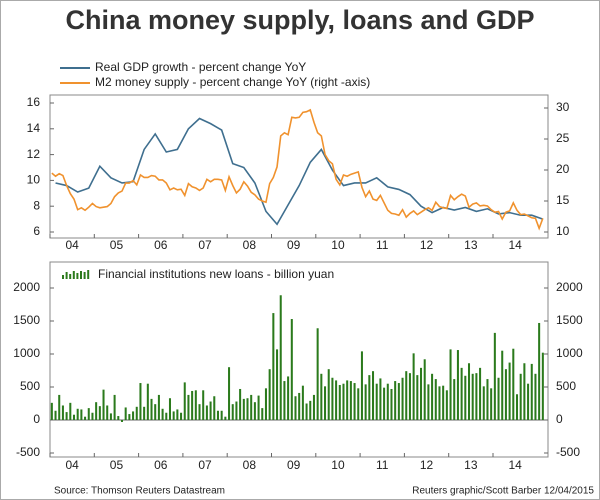 The width and height of the screenshot is (600, 500). Describe the element at coordinates (563, 200) in the screenshot. I see `y2-tick-label: 15` at that location.